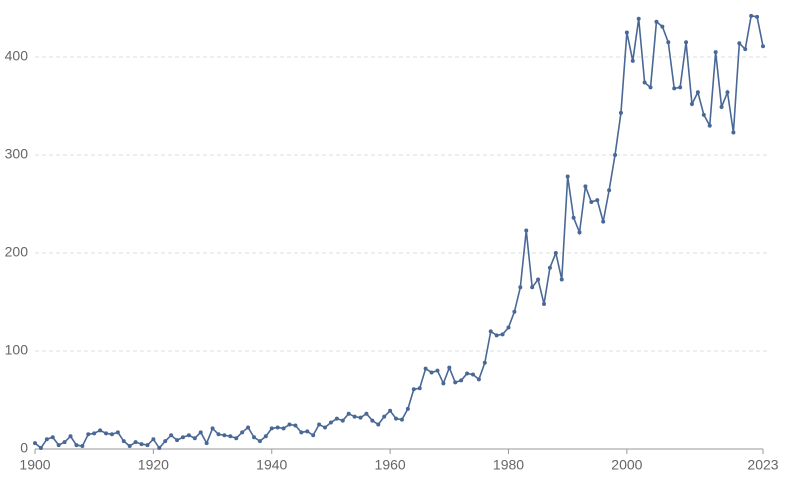 Image resolution: width=795 pixels, height=486 pixels. Describe the element at coordinates (34, 465) in the screenshot. I see `x-tick-label: 1900` at that location.